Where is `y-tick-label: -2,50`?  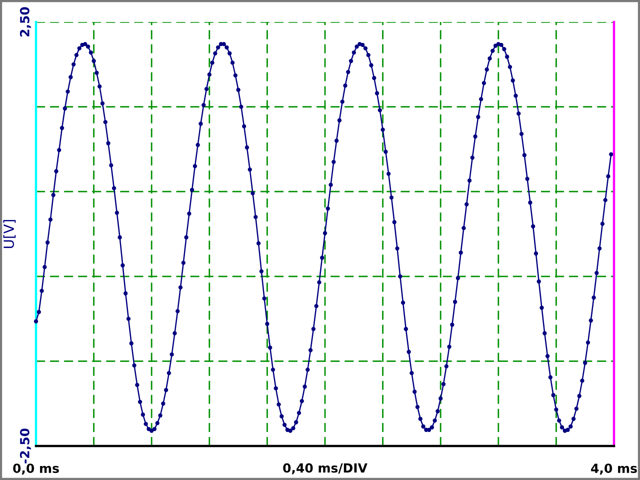
y-tick-label: -2,50 is located at coordinates (26, 446).